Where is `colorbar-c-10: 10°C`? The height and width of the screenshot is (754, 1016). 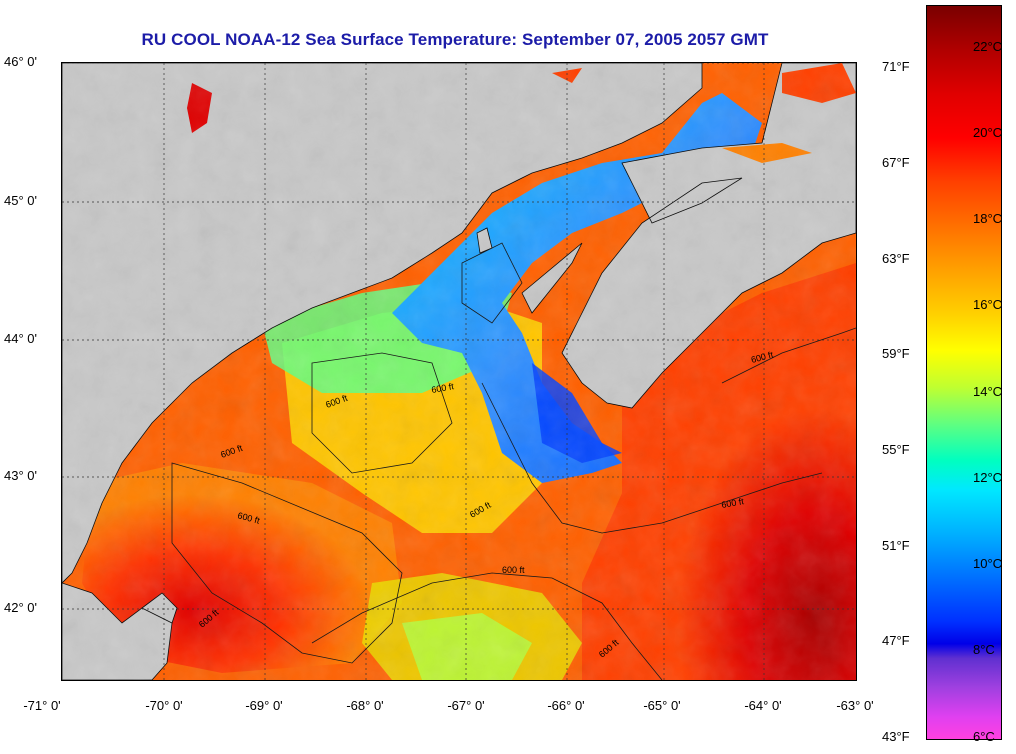 colorbar-c-10: 10°C is located at coordinates (988, 563).